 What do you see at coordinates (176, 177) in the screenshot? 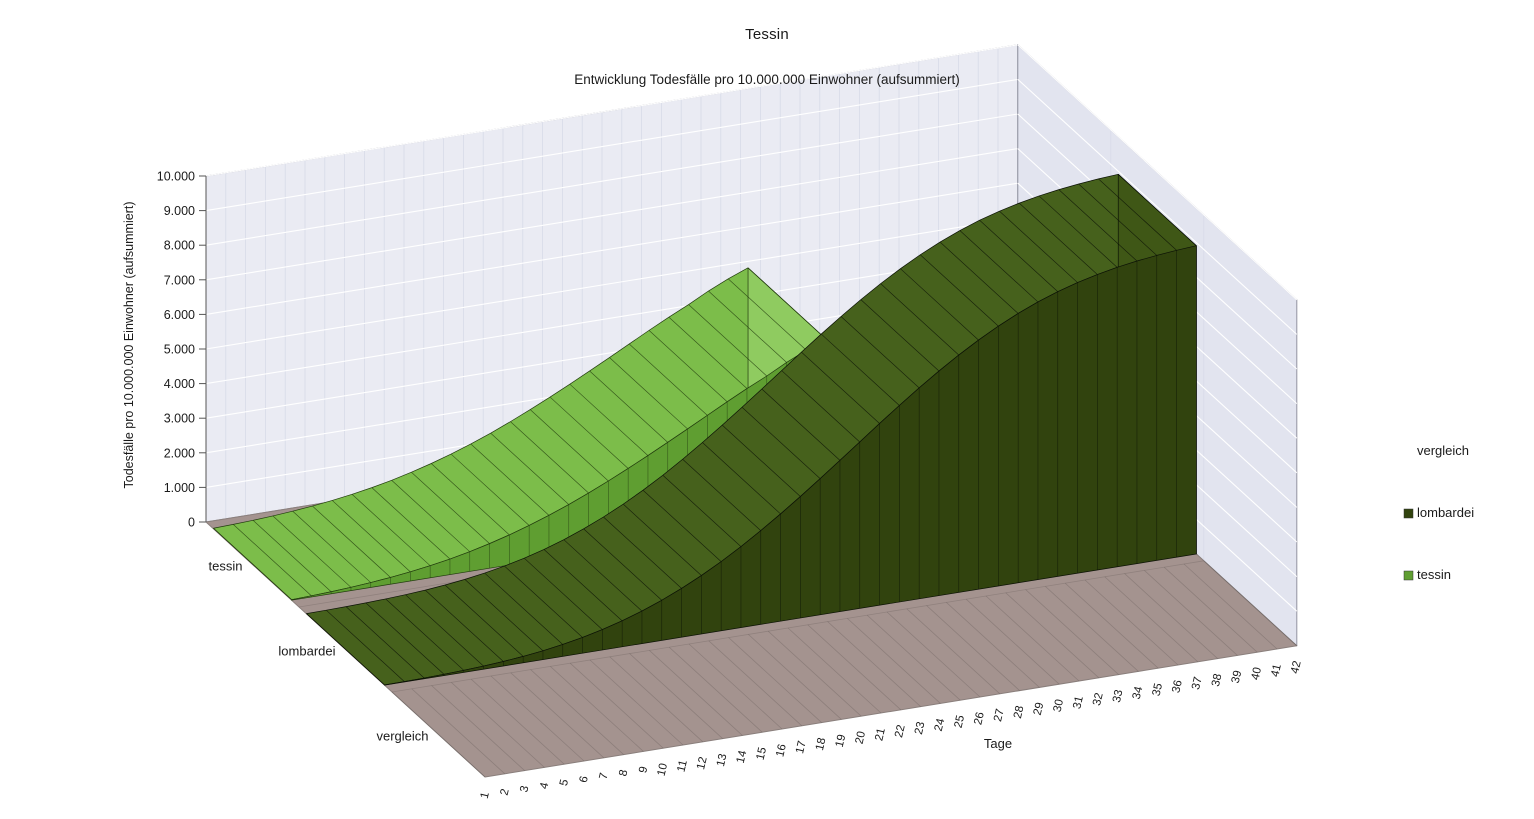
I see `y-tick-label: 10.000` at bounding box center [176, 177].